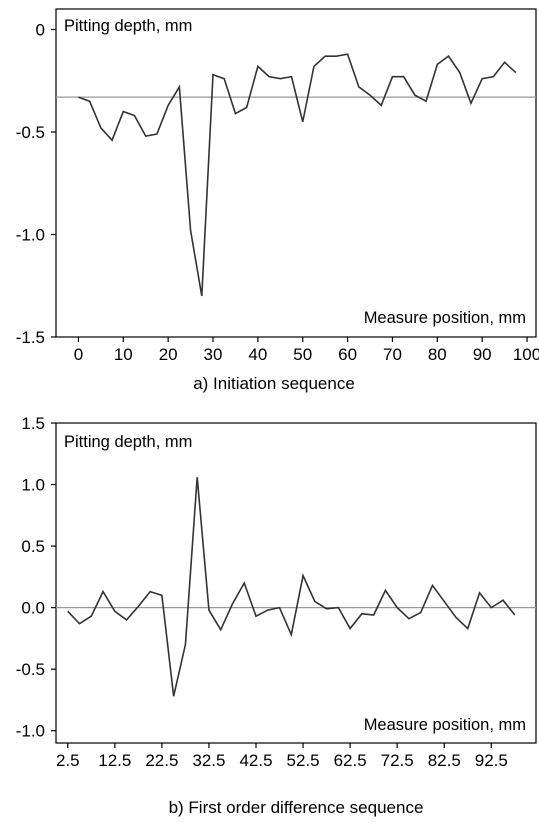 The height and width of the screenshot is (823, 539). I want to click on x-tick-label: 50, so click(302, 354).